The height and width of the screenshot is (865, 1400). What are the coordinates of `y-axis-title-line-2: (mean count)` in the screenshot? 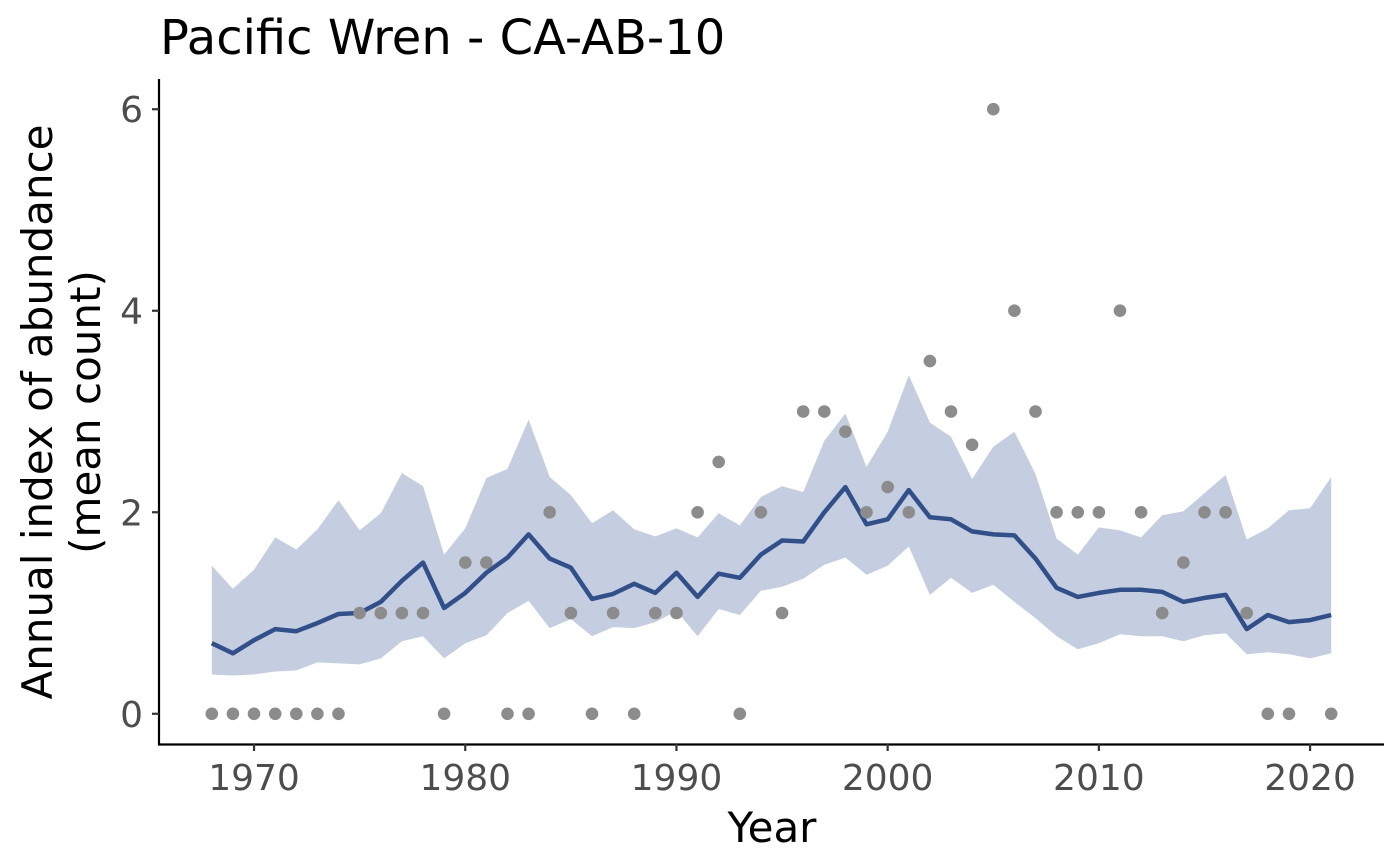 It's located at (85, 412).